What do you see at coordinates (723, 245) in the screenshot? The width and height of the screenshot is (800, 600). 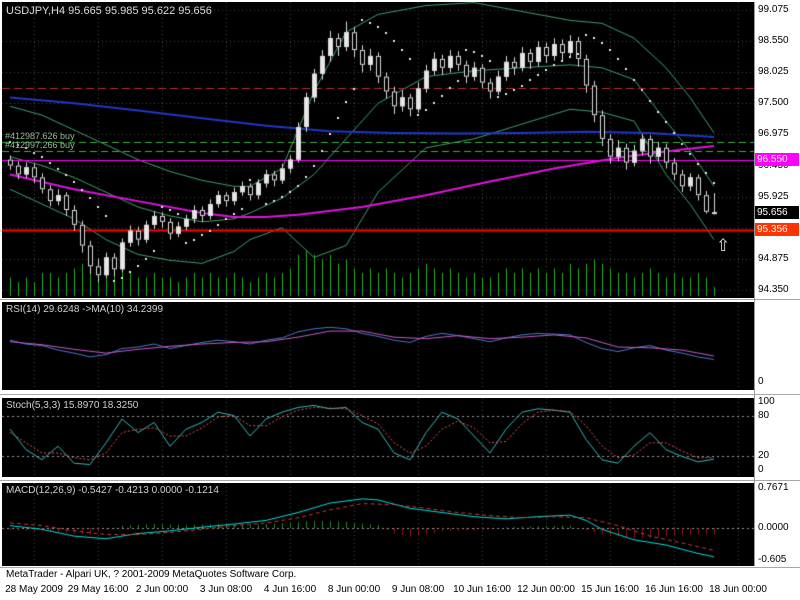 I see `up-arrow-icon: ⇧` at bounding box center [723, 245].